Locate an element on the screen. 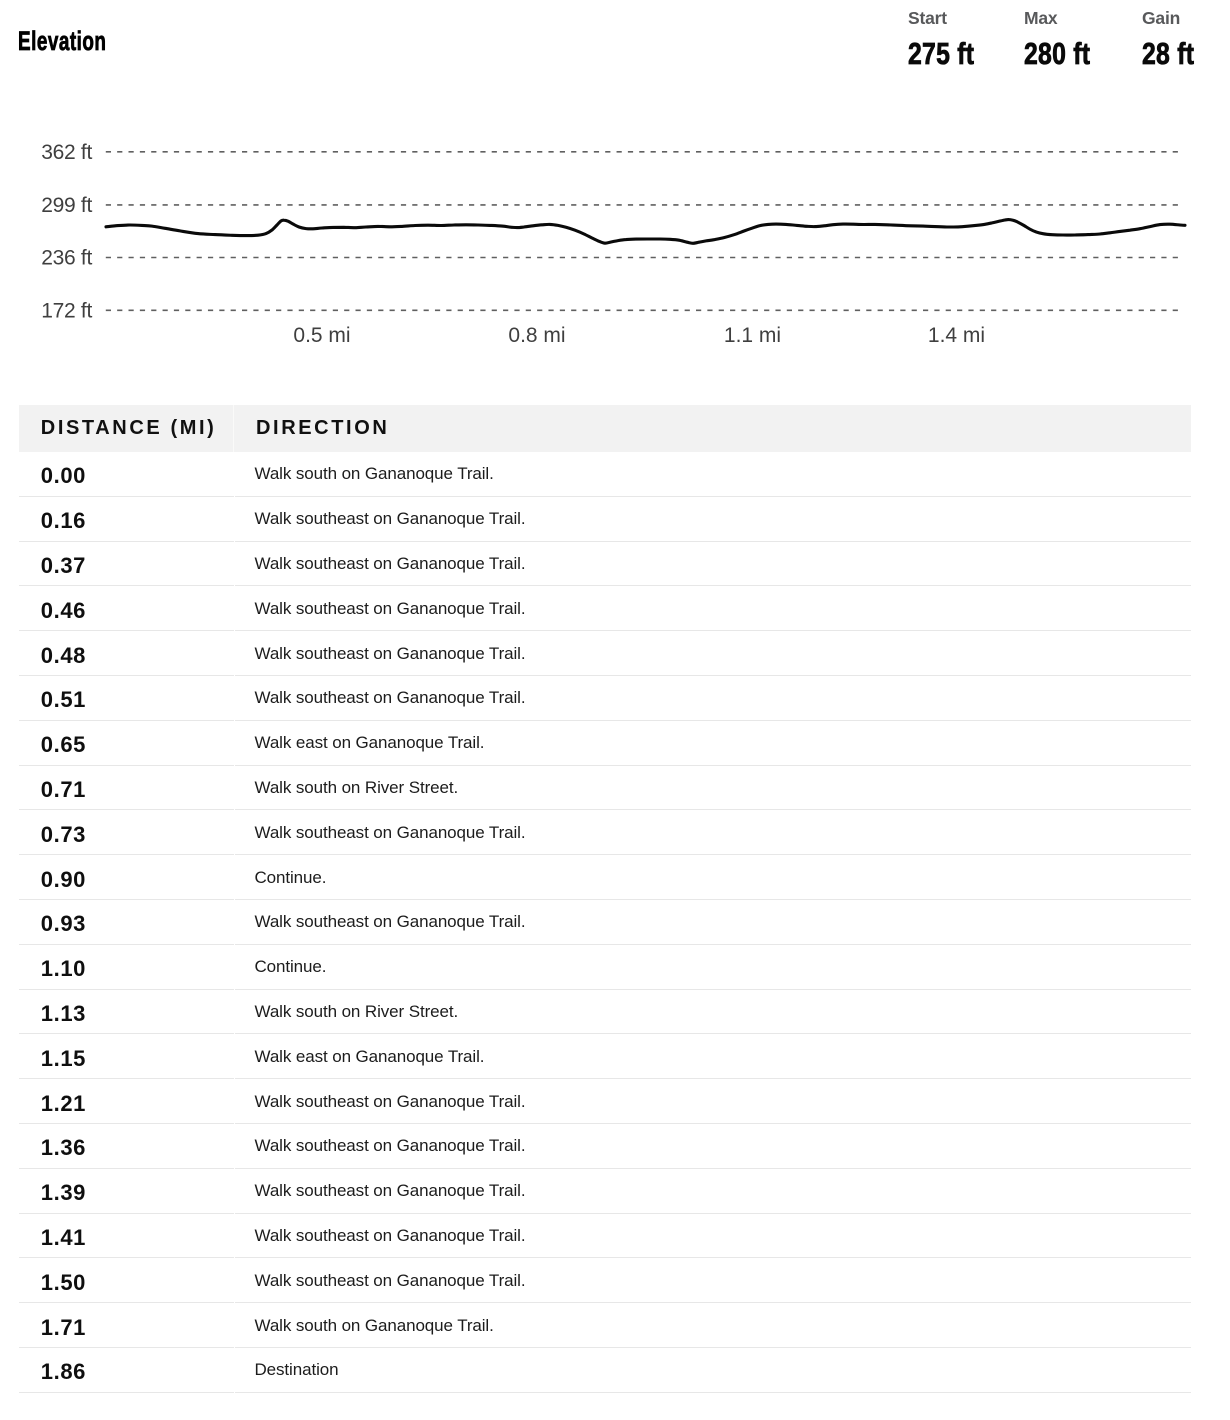  svg-text: 0.5 mi is located at coordinates (321, 335).